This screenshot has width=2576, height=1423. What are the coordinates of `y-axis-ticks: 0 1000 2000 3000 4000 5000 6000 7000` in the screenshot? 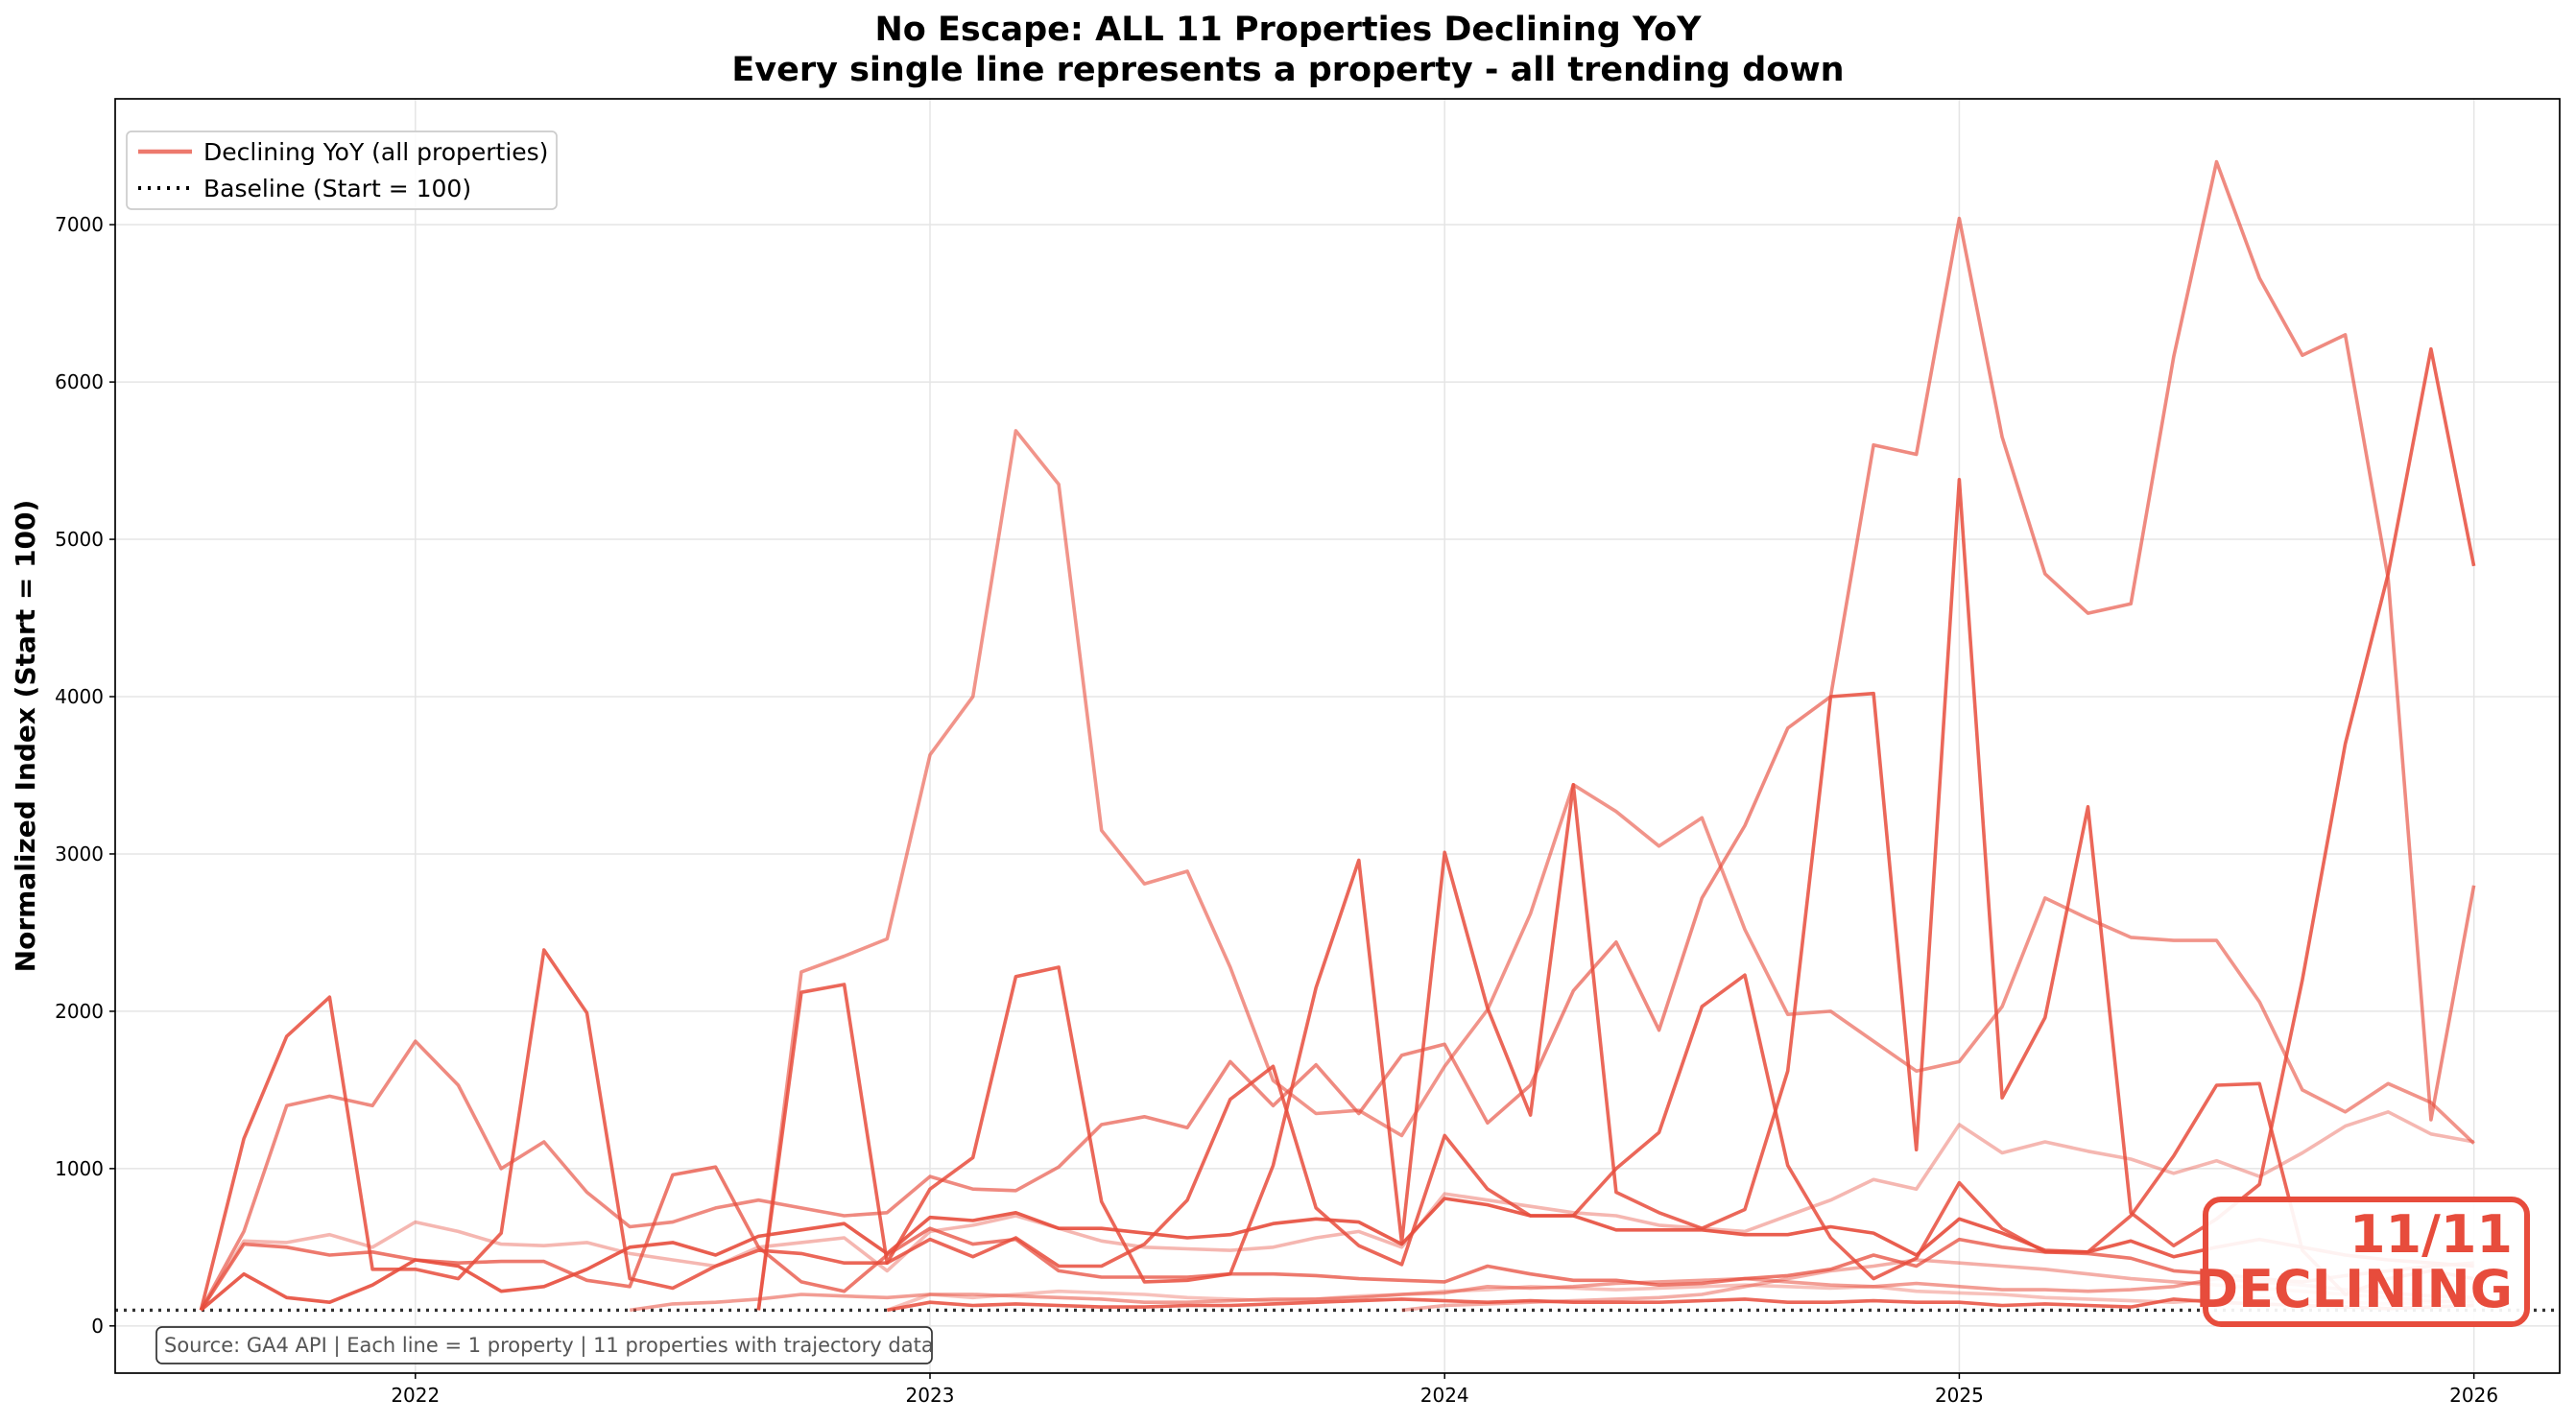 It's located at (85, 776).